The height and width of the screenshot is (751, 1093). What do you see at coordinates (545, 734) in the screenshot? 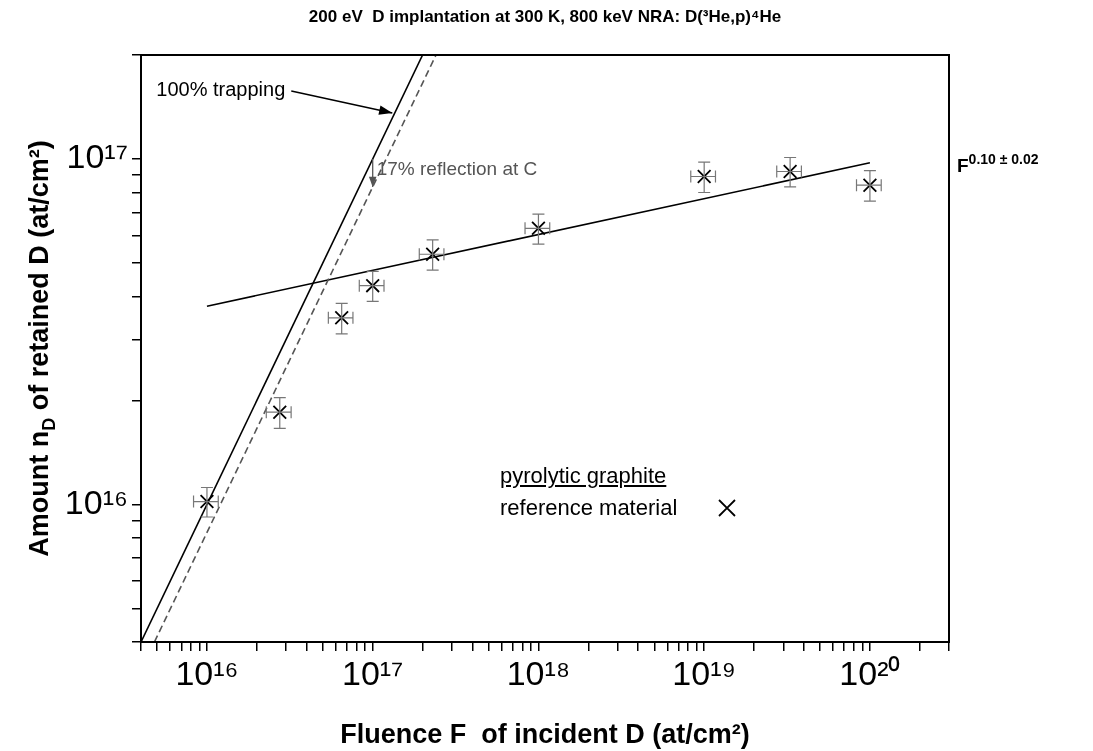
I see `x-axis-title: Fluence F of incident D (at/cm²)` at bounding box center [545, 734].